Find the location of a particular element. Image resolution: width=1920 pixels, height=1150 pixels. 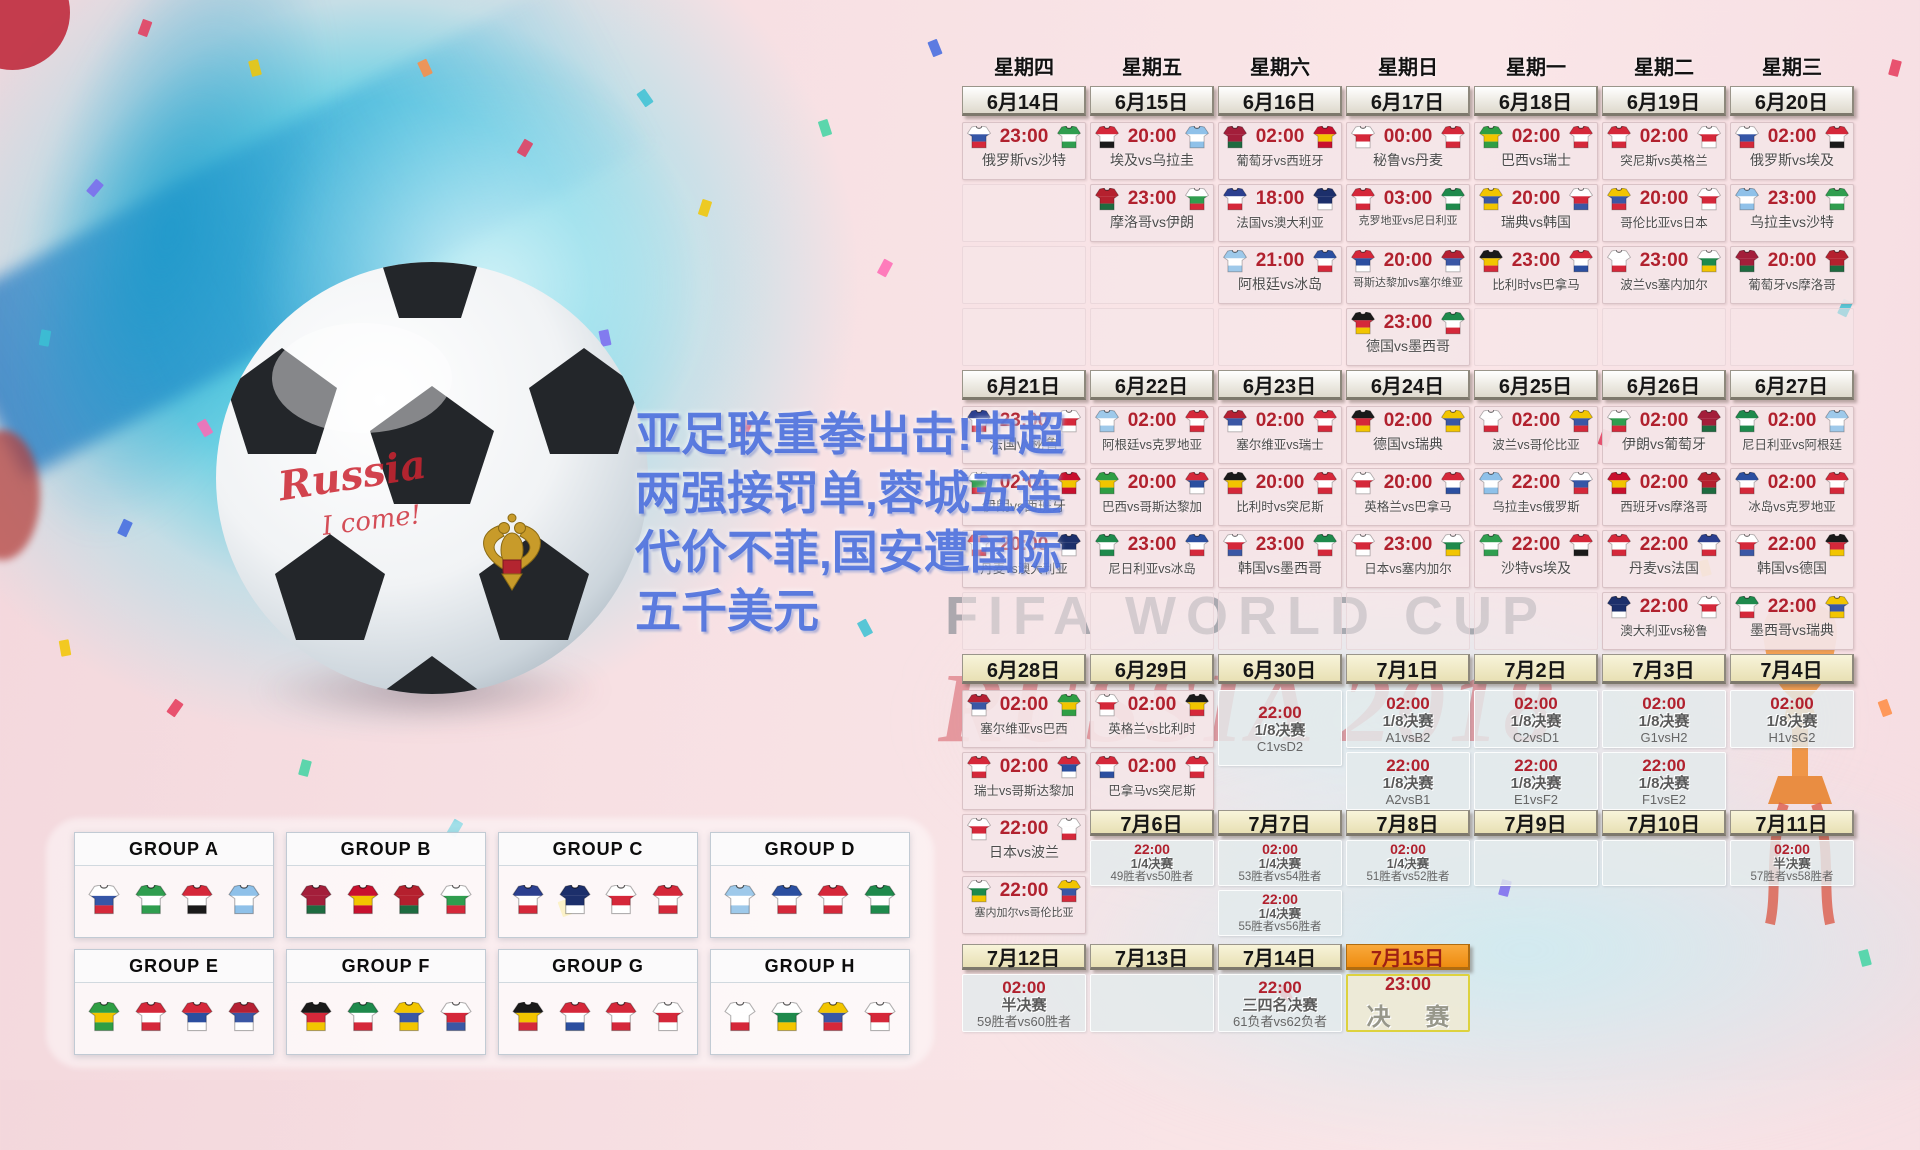

match-teams: 克罗地亚vs尼日利亚 is located at coordinates (1408, 220).